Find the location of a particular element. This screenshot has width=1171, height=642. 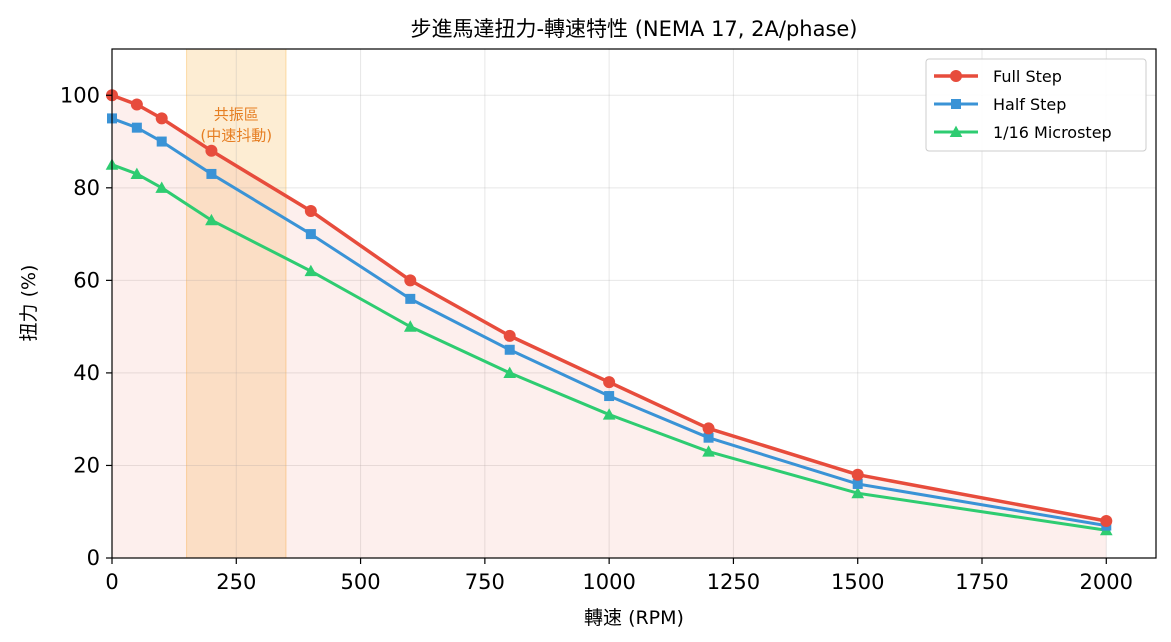

x-tick-label: 1750 is located at coordinates (981, 582).